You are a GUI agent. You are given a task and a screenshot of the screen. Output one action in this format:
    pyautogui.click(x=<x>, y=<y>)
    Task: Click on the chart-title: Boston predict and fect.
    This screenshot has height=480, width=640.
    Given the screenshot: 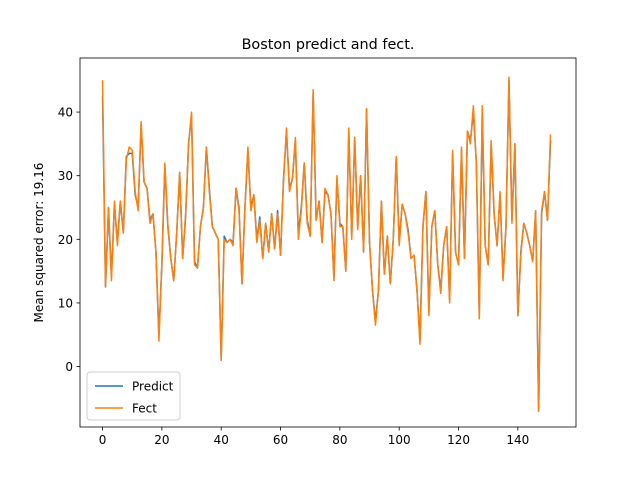 What is the action you would take?
    pyautogui.click(x=328, y=45)
    